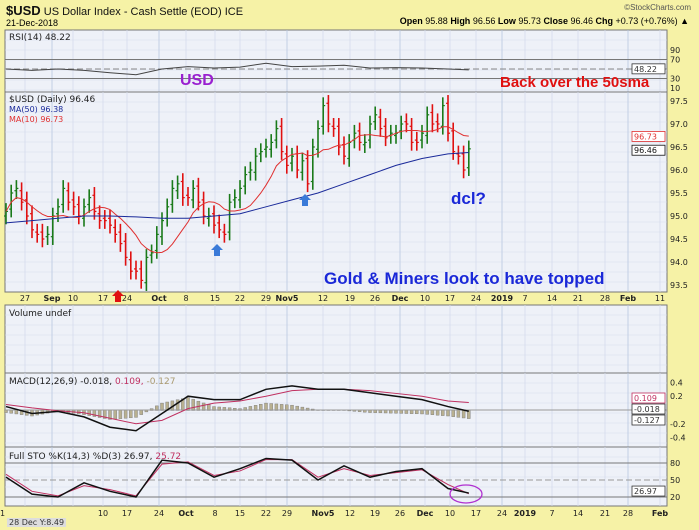 The image size is (699, 530). Describe the element at coordinates (648, 150) in the screenshot. I see `close-value-tag-box` at that location.